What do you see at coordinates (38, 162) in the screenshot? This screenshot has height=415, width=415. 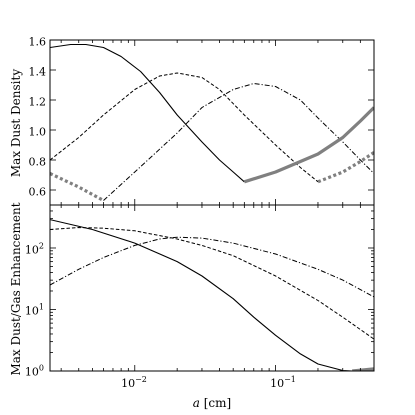 I see `top-ytick-label: 0.8` at bounding box center [38, 162].